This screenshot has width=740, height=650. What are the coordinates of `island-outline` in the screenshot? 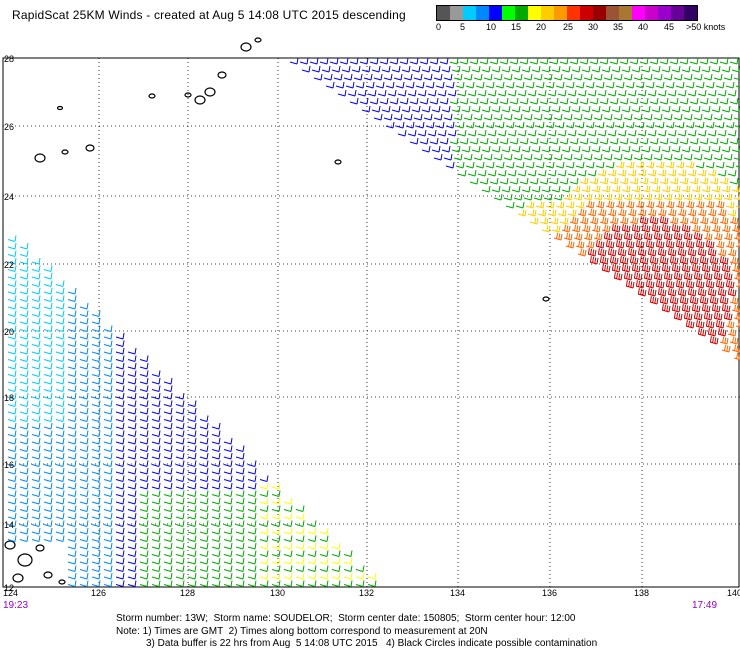 It's located at (40, 158).